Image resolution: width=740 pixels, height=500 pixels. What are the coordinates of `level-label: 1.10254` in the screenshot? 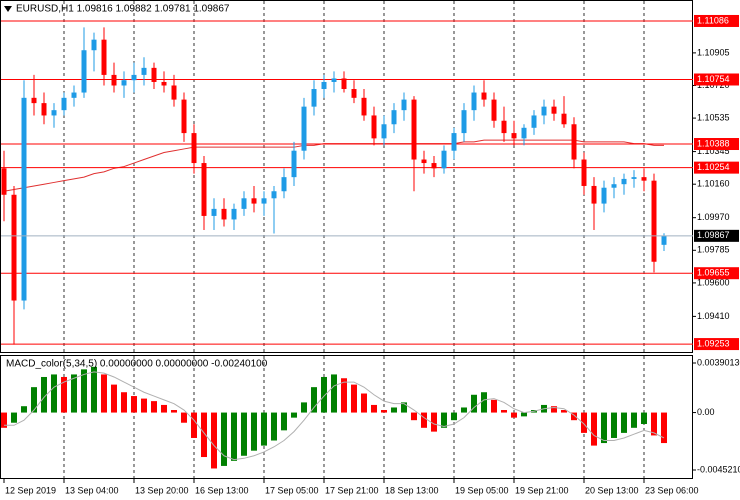 It's located at (713, 167).